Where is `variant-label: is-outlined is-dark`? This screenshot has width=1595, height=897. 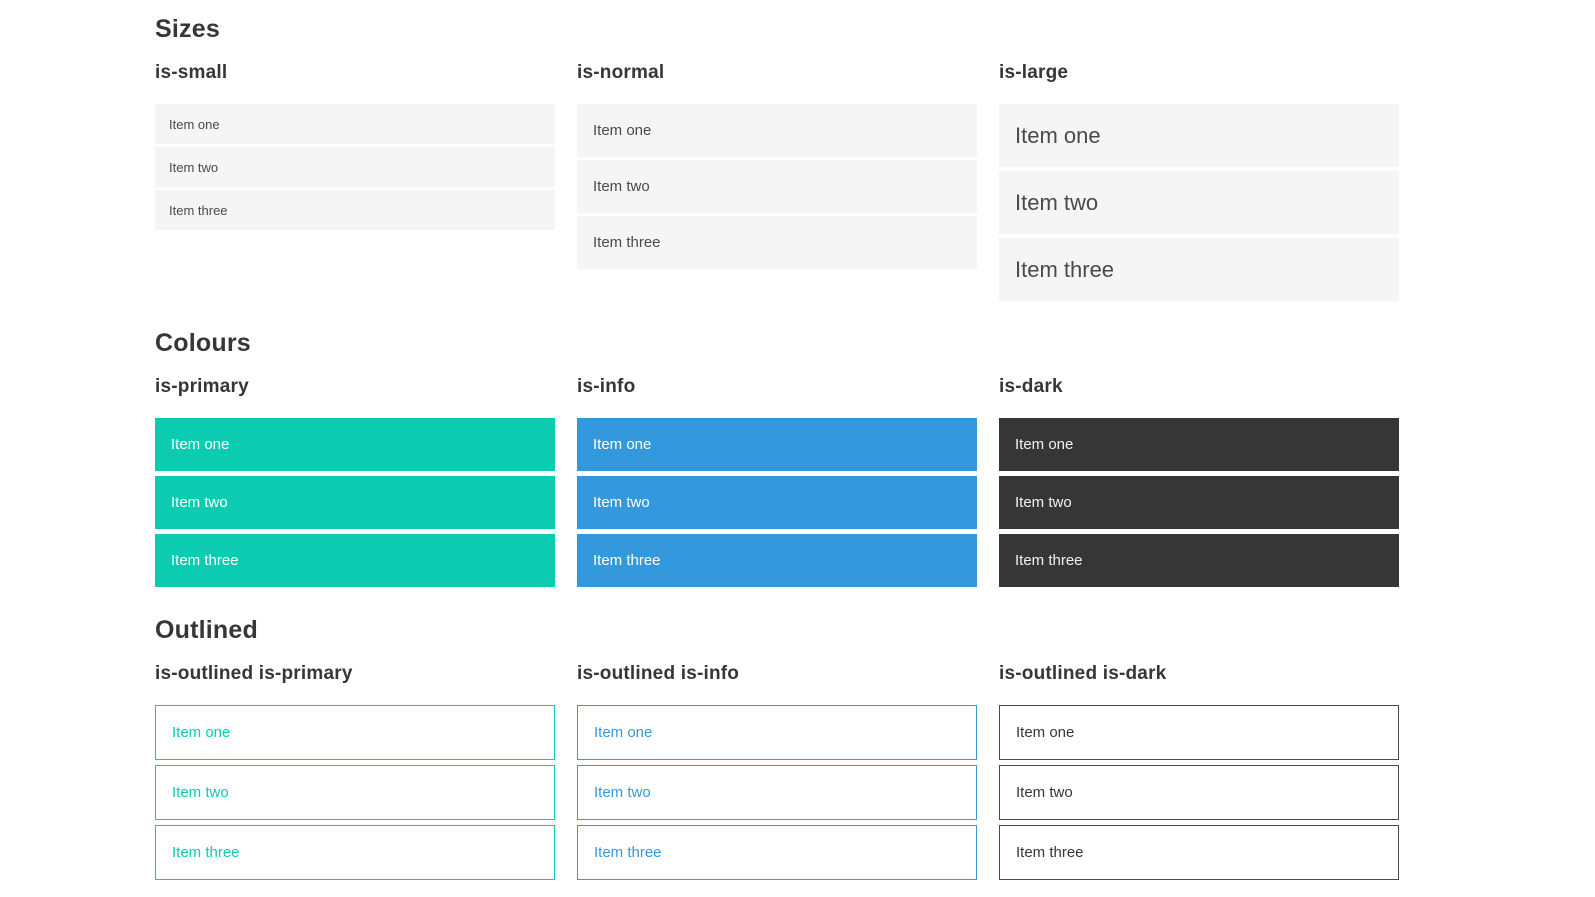
variant-label: is-outlined is-dark is located at coordinates (1083, 673).